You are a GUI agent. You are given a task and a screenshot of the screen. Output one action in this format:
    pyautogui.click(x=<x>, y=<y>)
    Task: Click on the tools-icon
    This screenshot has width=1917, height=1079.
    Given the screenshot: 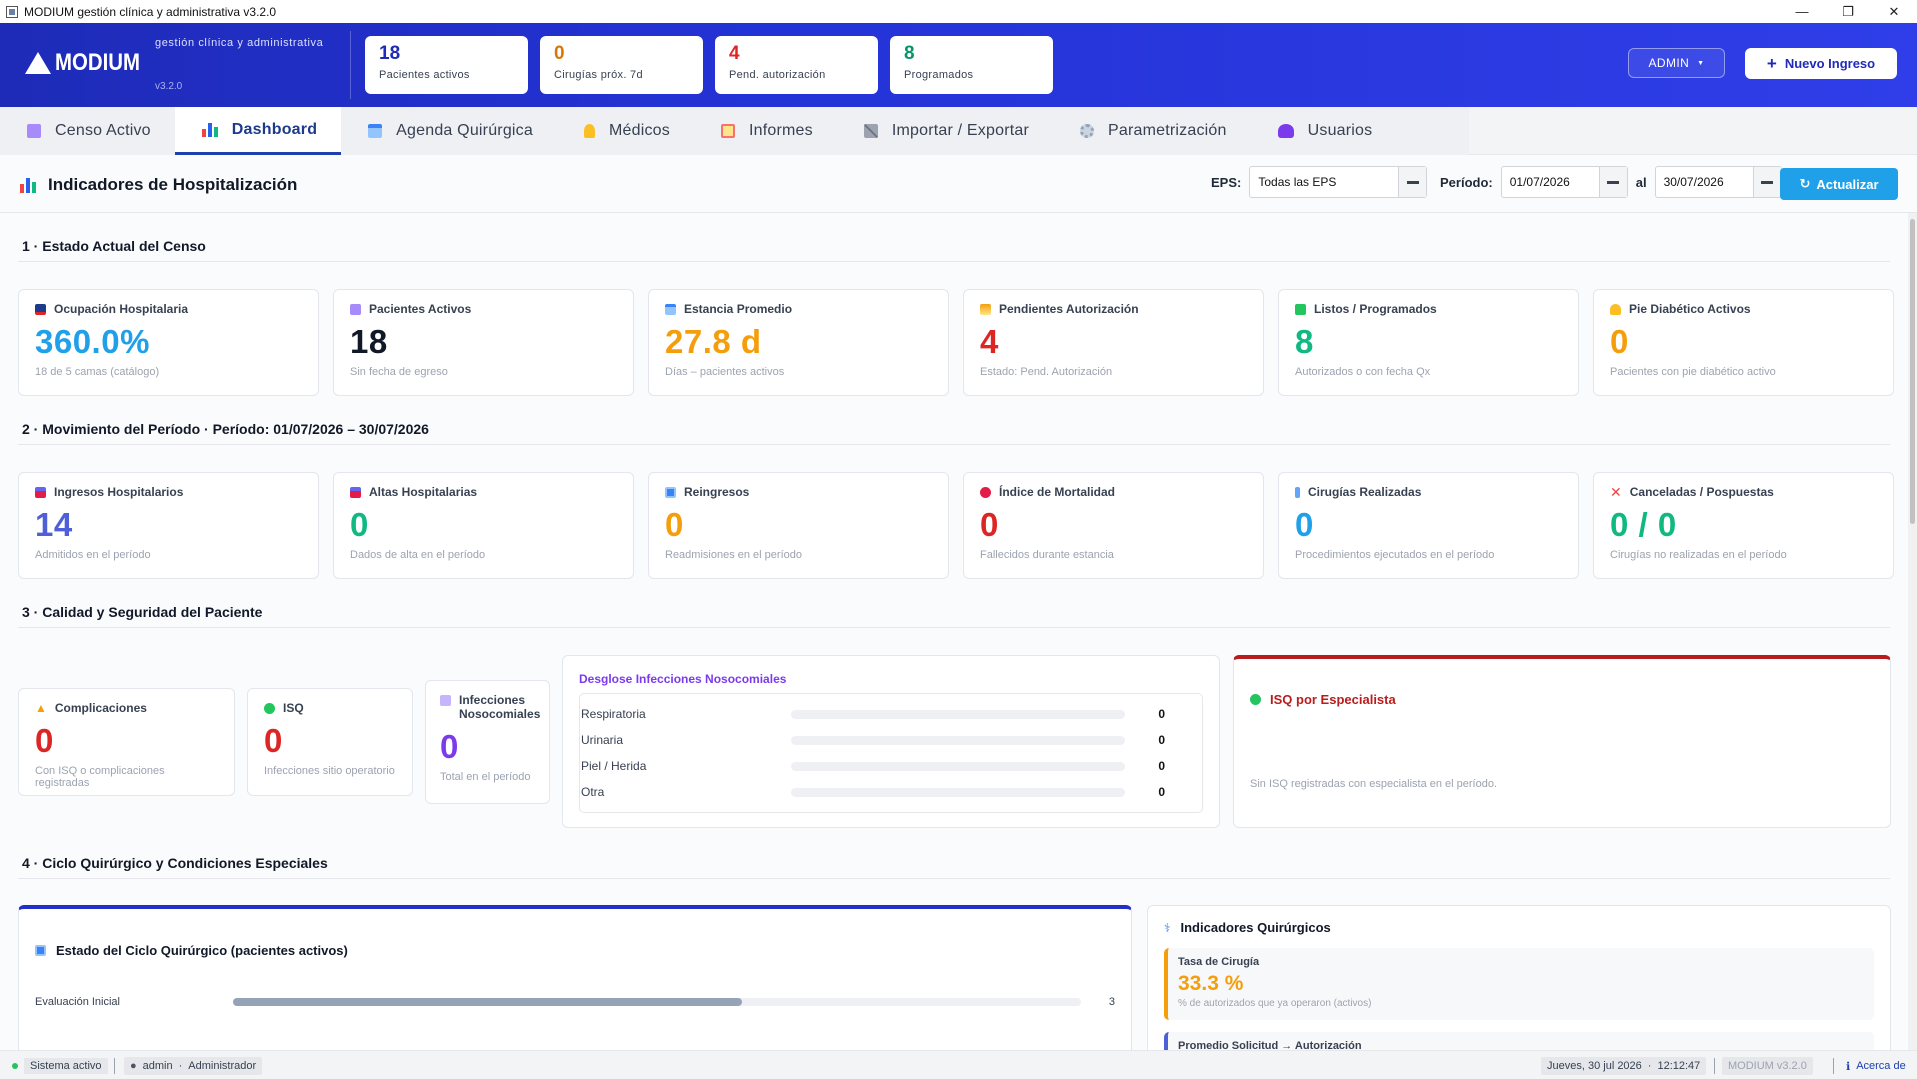 What is the action you would take?
    pyautogui.click(x=870, y=131)
    